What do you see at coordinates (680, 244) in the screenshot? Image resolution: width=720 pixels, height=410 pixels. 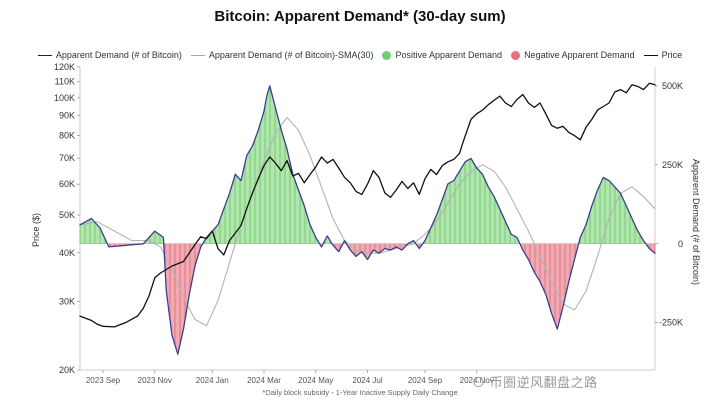 I see `demand-tick-label: 0` at bounding box center [680, 244].